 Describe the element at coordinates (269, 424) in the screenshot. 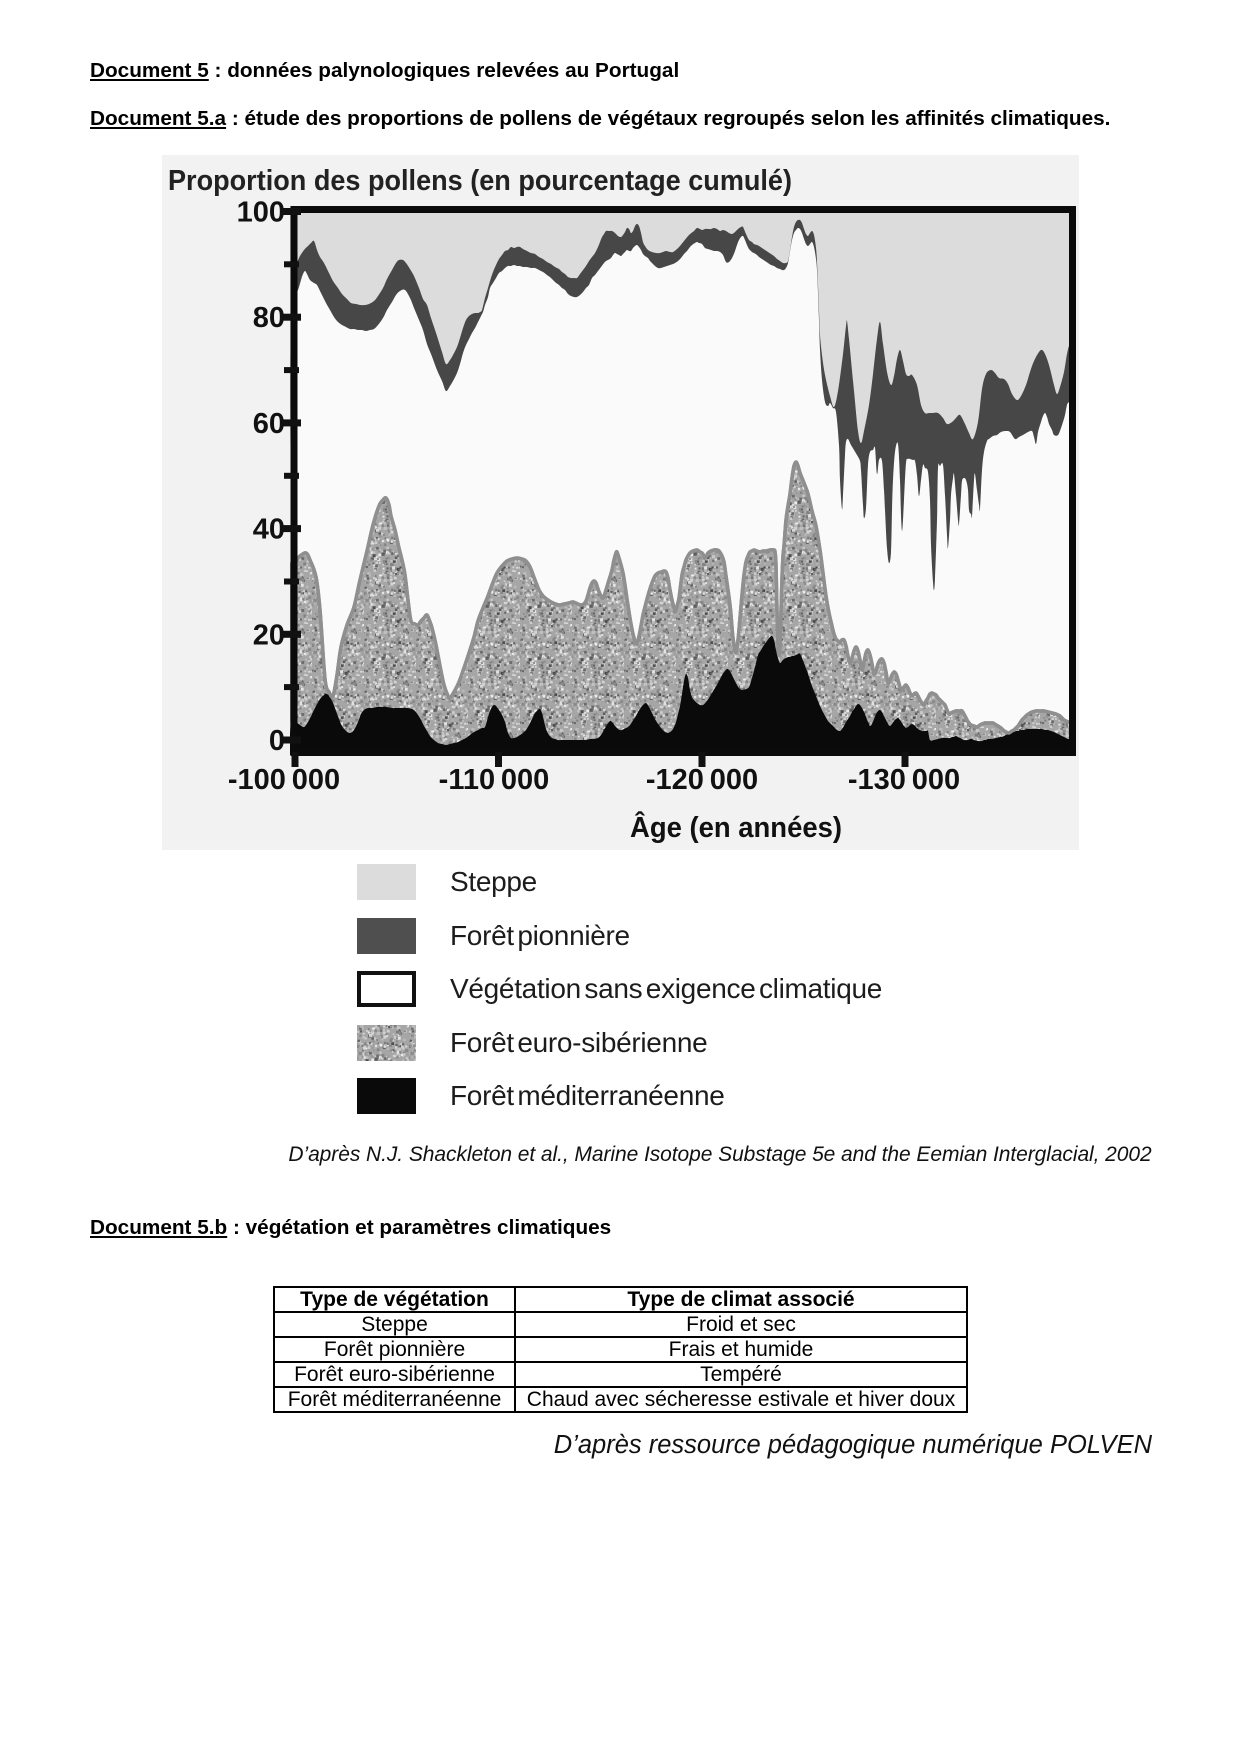

I see `svg-text: 60` at that location.